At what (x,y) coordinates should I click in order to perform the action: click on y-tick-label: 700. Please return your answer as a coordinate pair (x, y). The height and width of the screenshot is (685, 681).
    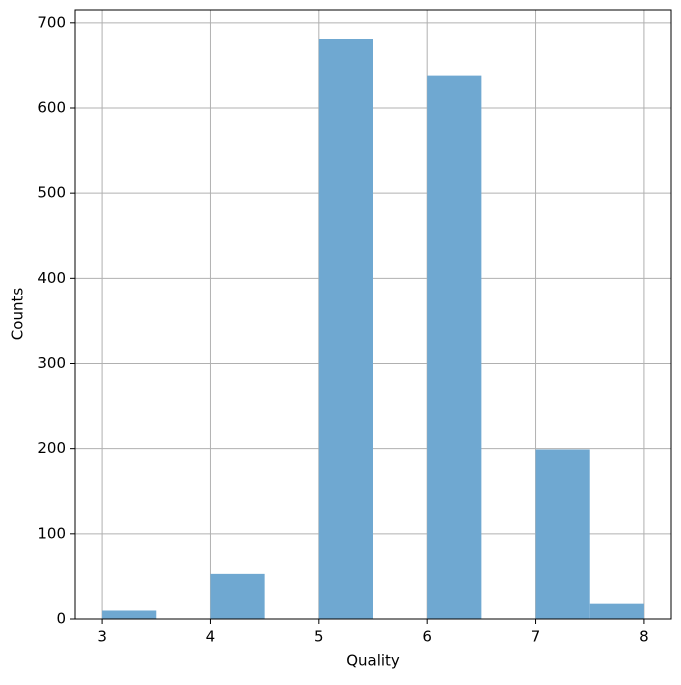
    Looking at the image, I should click on (51, 22).